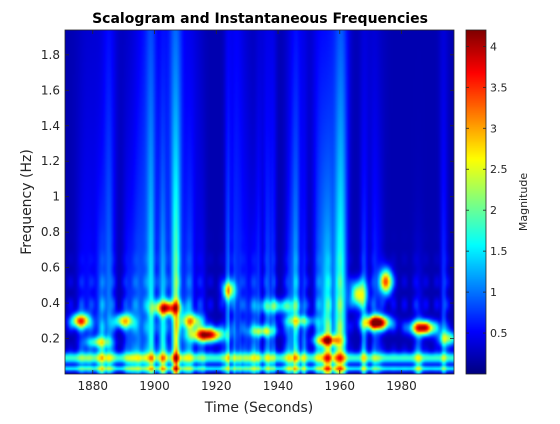  What do you see at coordinates (493, 128) in the screenshot?
I see `colorbar-tick-label: 3` at bounding box center [493, 128].